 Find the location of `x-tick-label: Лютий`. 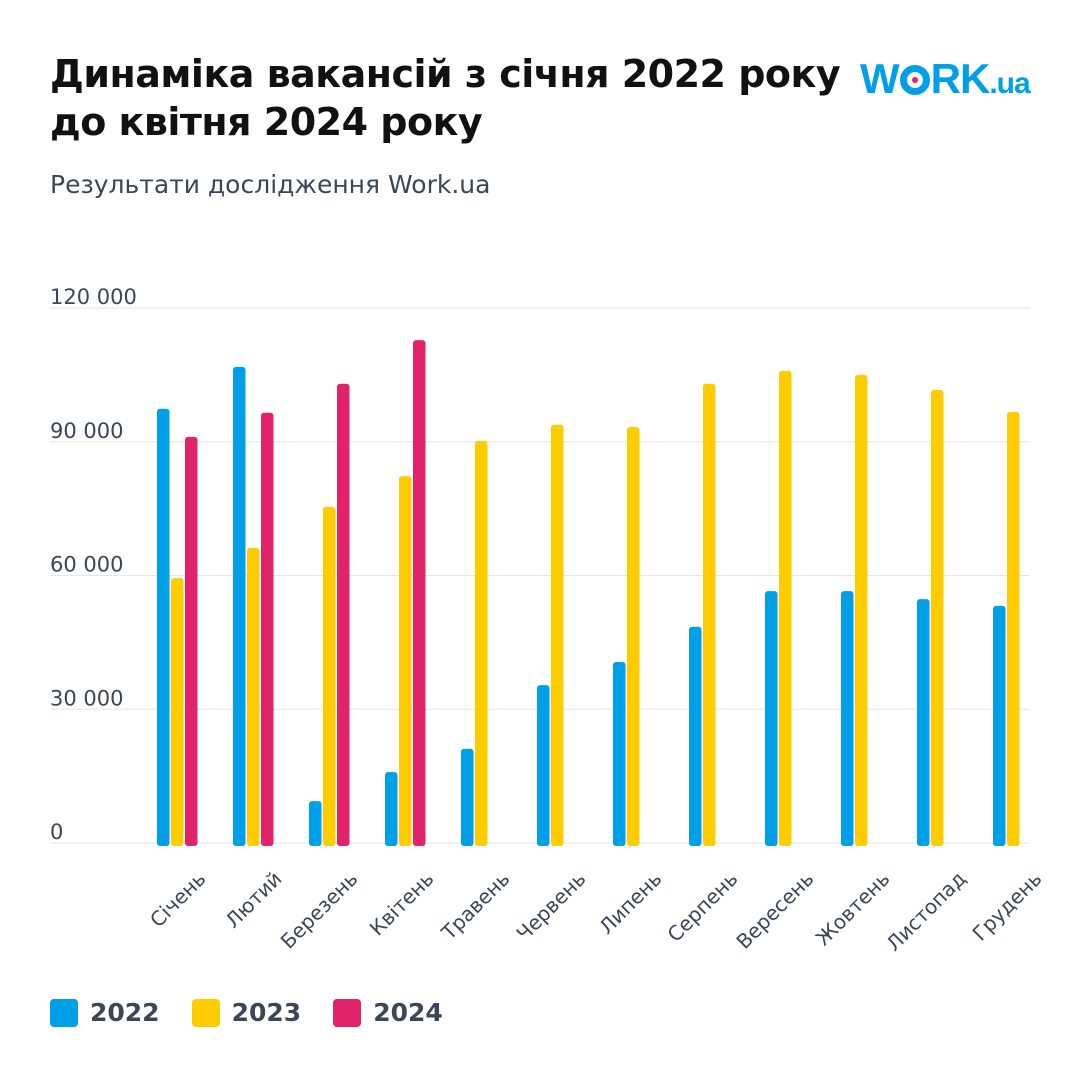

x-tick-label: Лютий is located at coordinates (253, 900).